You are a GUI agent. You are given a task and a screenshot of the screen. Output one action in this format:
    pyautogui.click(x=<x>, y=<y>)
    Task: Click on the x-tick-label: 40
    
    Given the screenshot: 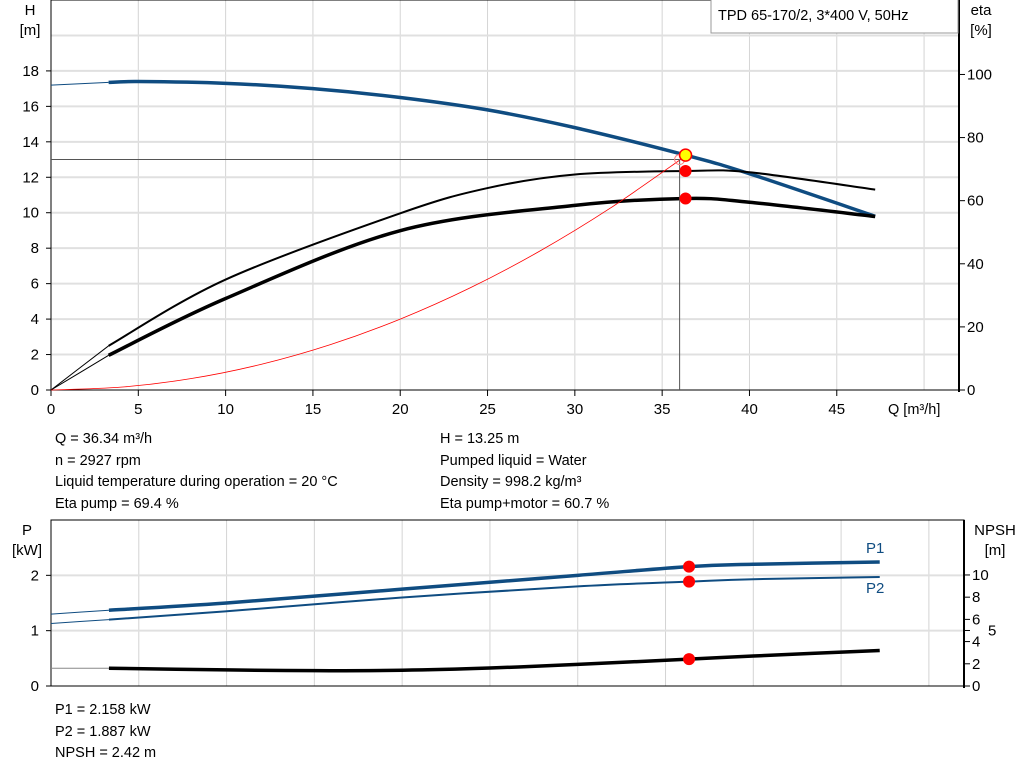 What is the action you would take?
    pyautogui.click(x=749, y=409)
    